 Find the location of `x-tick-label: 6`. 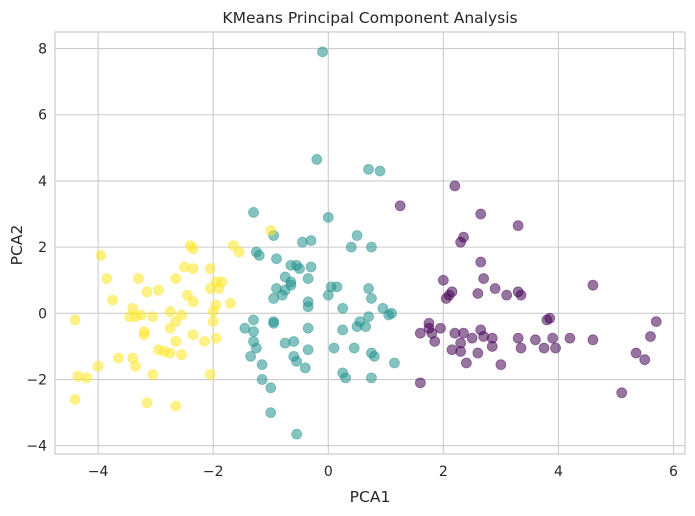

x-tick-label: 6 is located at coordinates (673, 472).